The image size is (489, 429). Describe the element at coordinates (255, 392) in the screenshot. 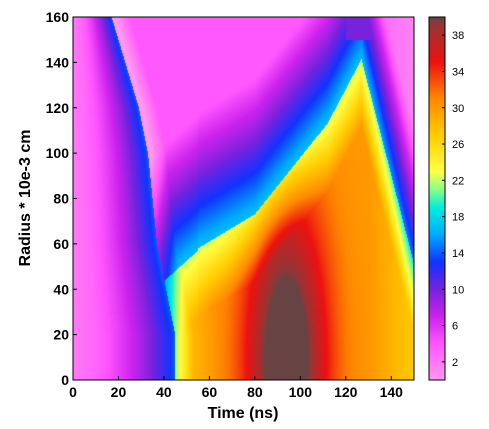

I see `x-tick-label: 80` at that location.